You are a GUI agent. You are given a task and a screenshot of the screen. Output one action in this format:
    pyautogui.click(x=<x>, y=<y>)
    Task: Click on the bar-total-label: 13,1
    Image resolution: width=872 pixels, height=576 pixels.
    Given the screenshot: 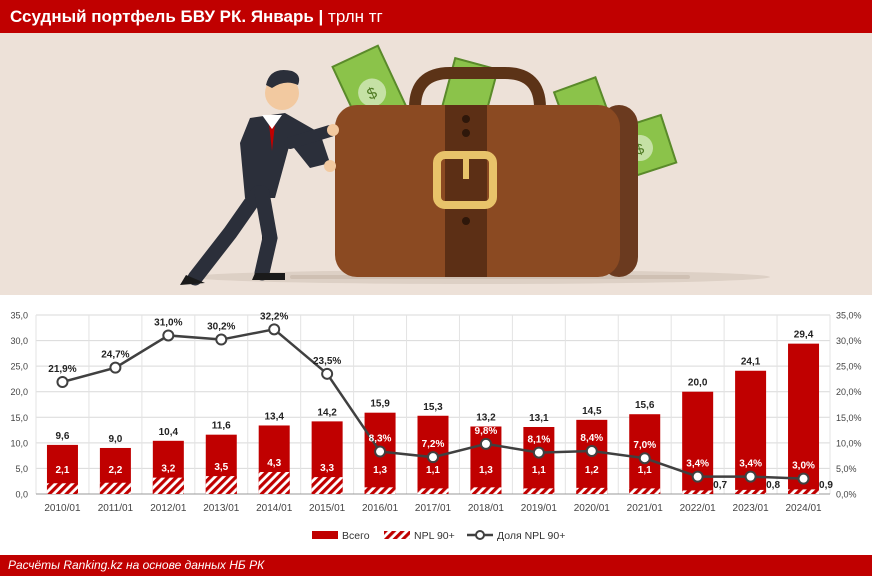 What is the action you would take?
    pyautogui.click(x=539, y=418)
    